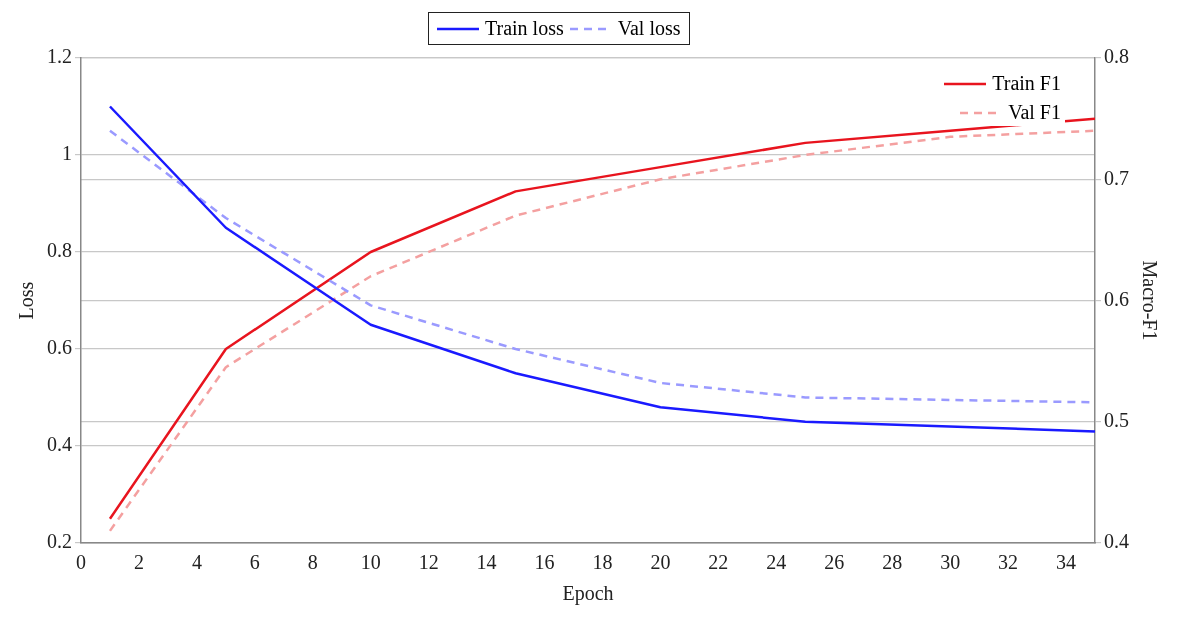 The height and width of the screenshot is (619, 1180). I want to click on legend-label: Val F1, so click(1034, 112).